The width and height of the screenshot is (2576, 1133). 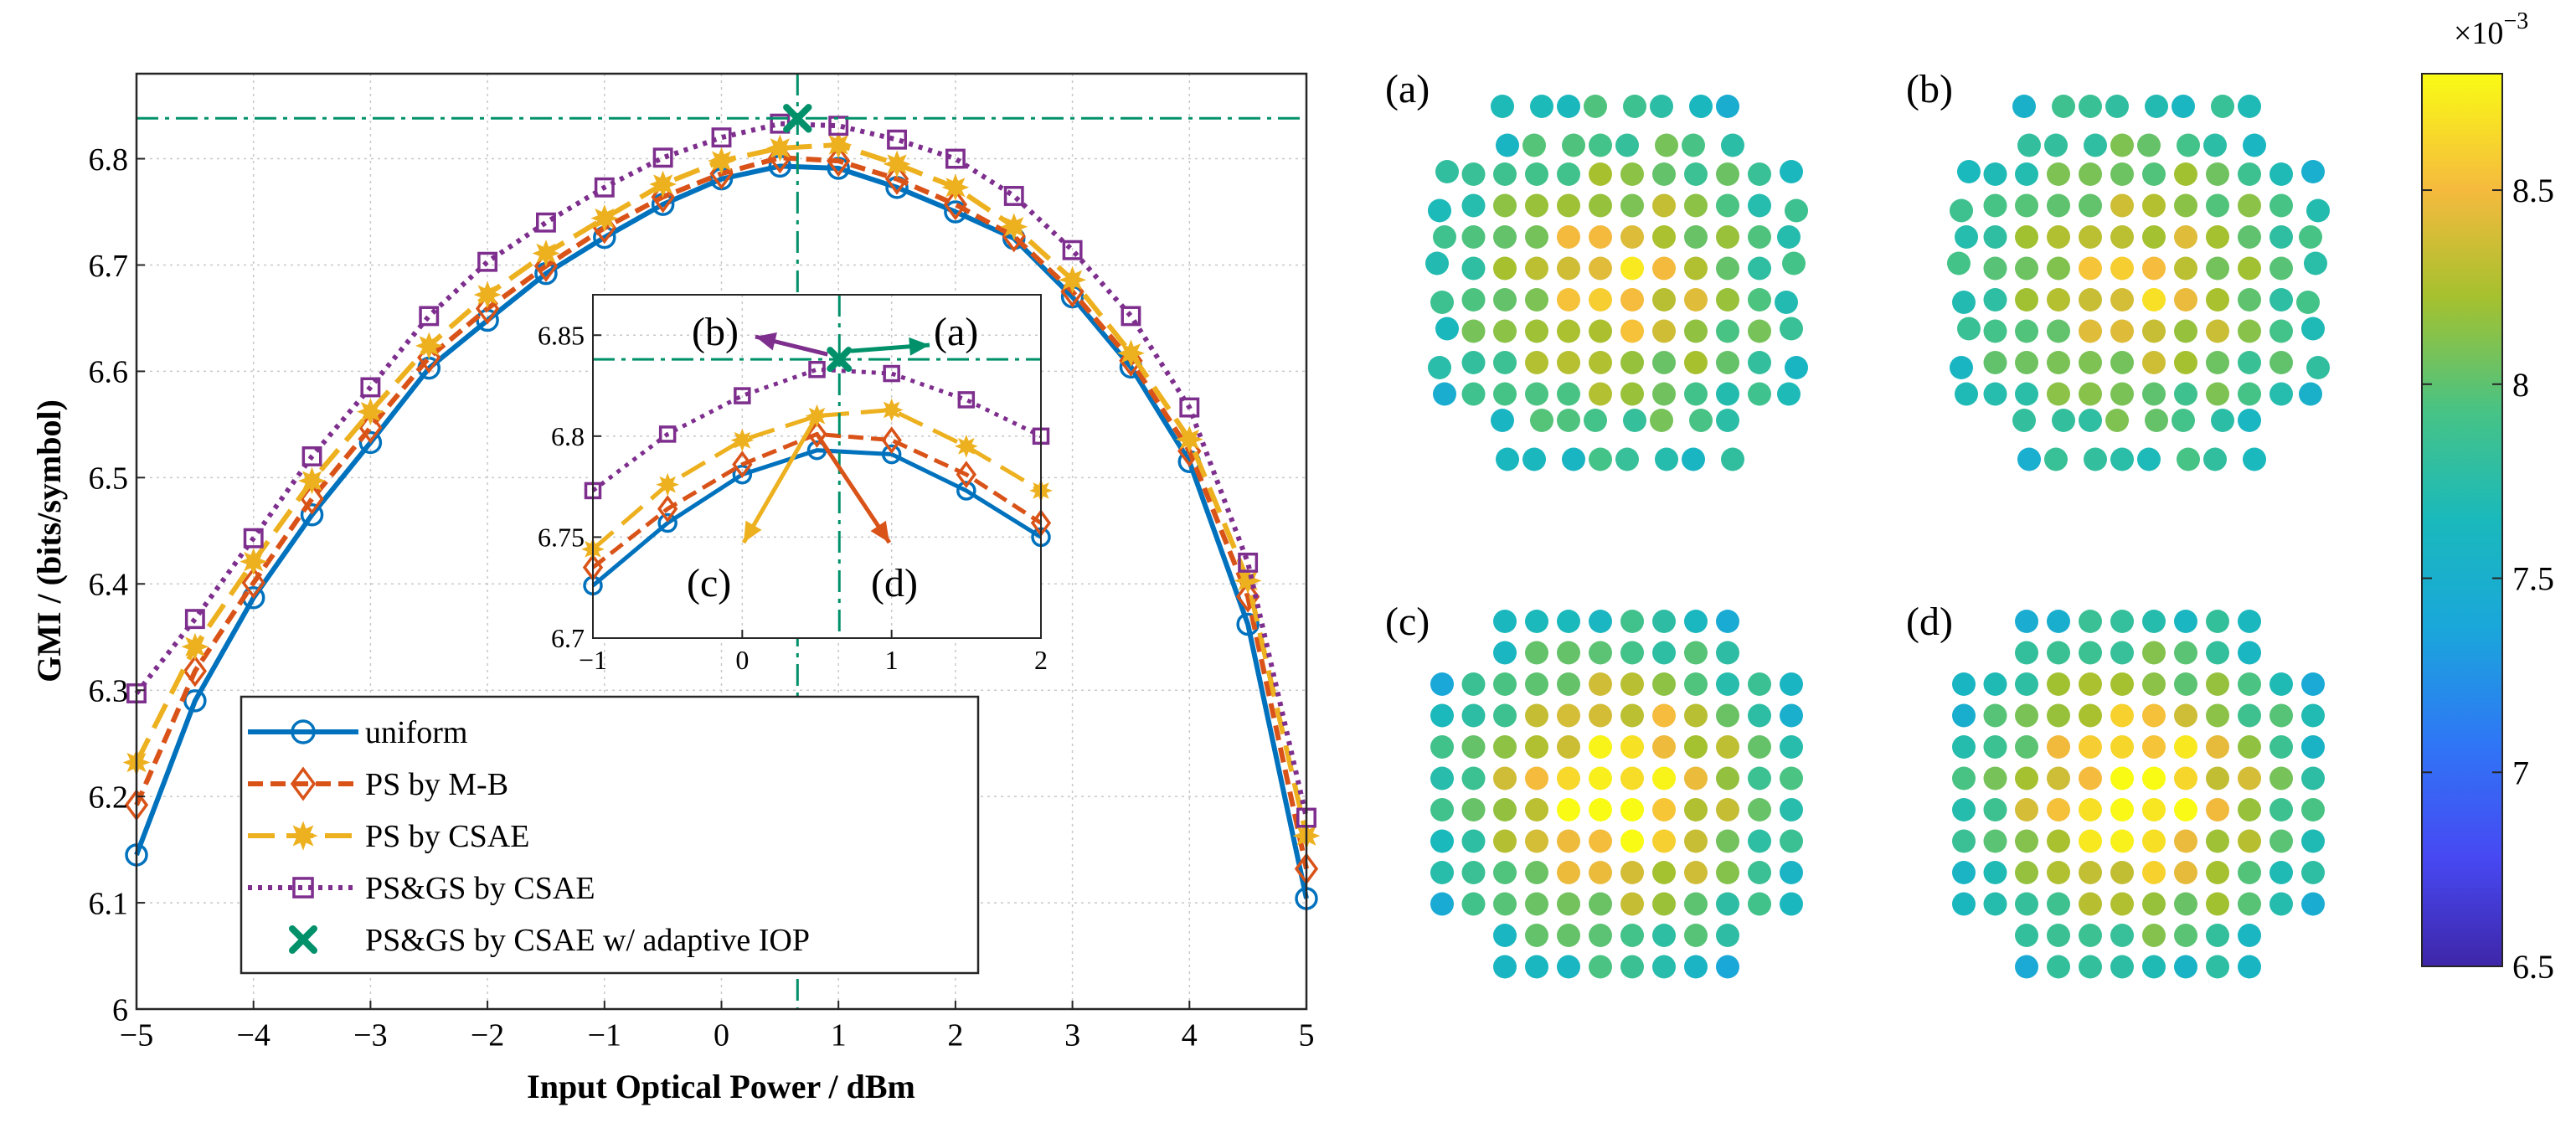 I want to click on inset-series-line, so click(x=817, y=429).